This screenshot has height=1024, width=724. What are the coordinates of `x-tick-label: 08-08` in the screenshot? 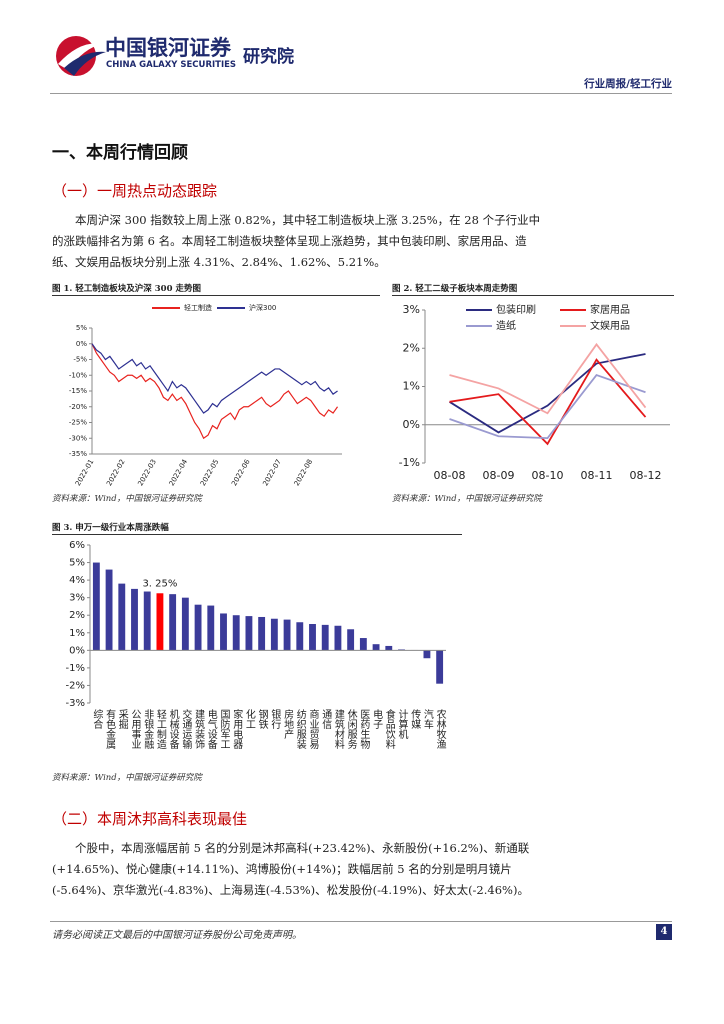 It's located at (450, 475).